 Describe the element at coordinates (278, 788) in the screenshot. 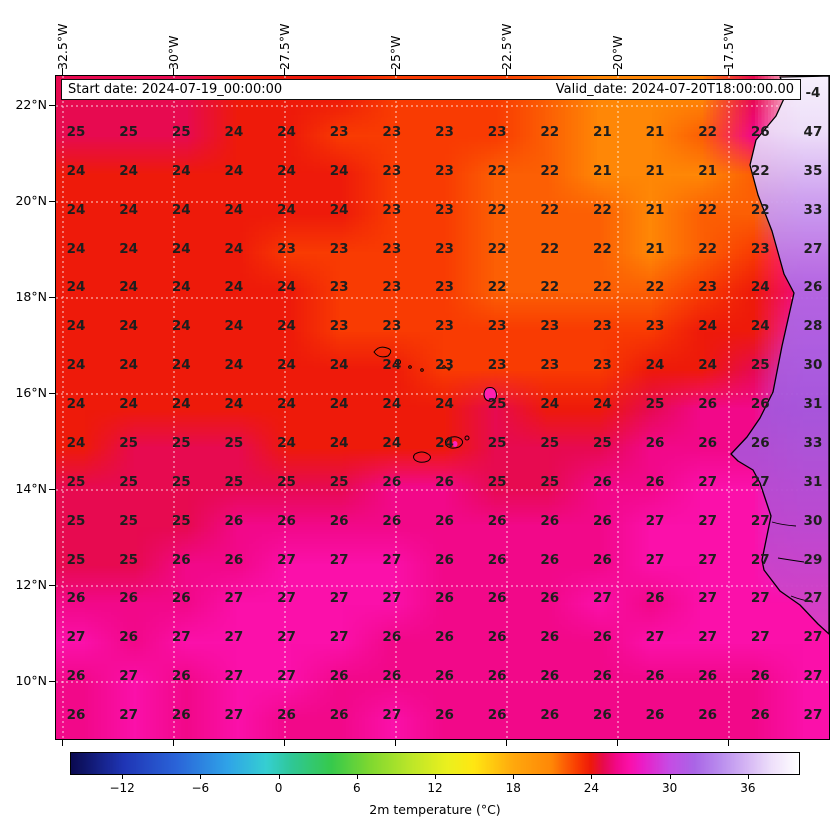

I see `colorbar-tick-label: 0` at that location.